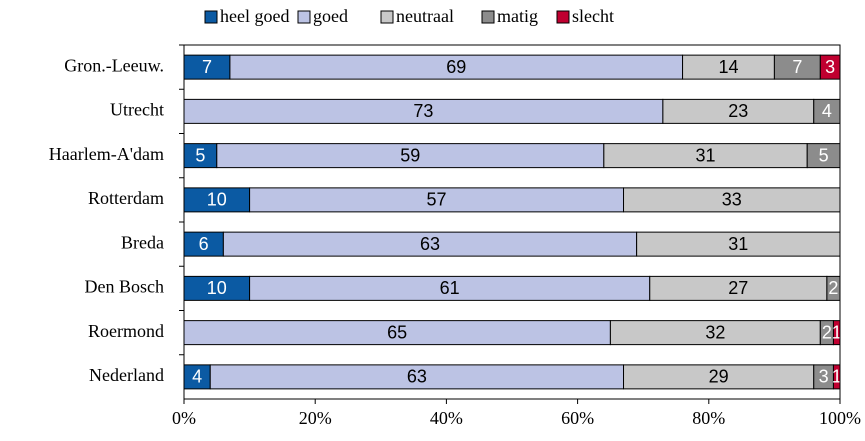  Describe the element at coordinates (125, 287) in the screenshot. I see `y-tick-label: Den Bosch` at that location.